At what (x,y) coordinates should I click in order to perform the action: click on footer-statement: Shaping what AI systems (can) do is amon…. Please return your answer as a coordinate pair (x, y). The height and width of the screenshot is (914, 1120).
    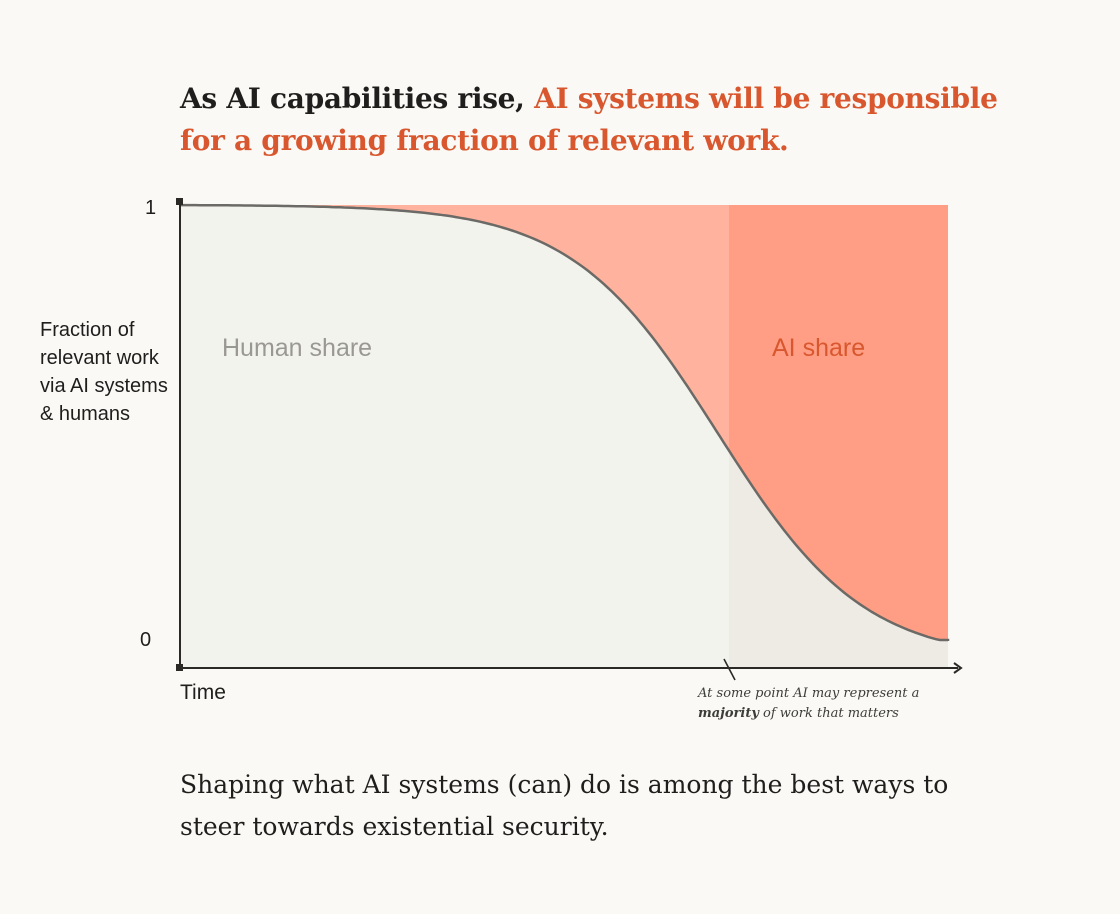
    Looking at the image, I should click on (564, 805).